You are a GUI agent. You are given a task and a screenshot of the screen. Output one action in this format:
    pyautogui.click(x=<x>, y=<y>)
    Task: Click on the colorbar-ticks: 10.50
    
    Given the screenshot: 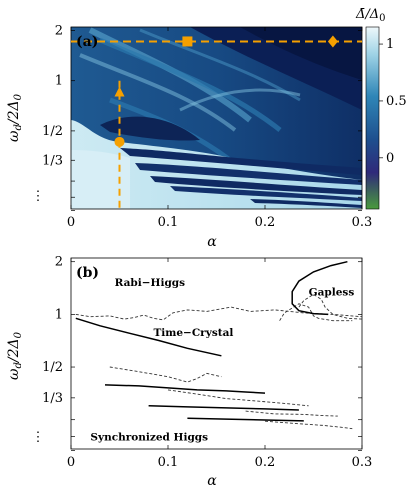 What is the action you would take?
    pyautogui.click(x=393, y=101)
    